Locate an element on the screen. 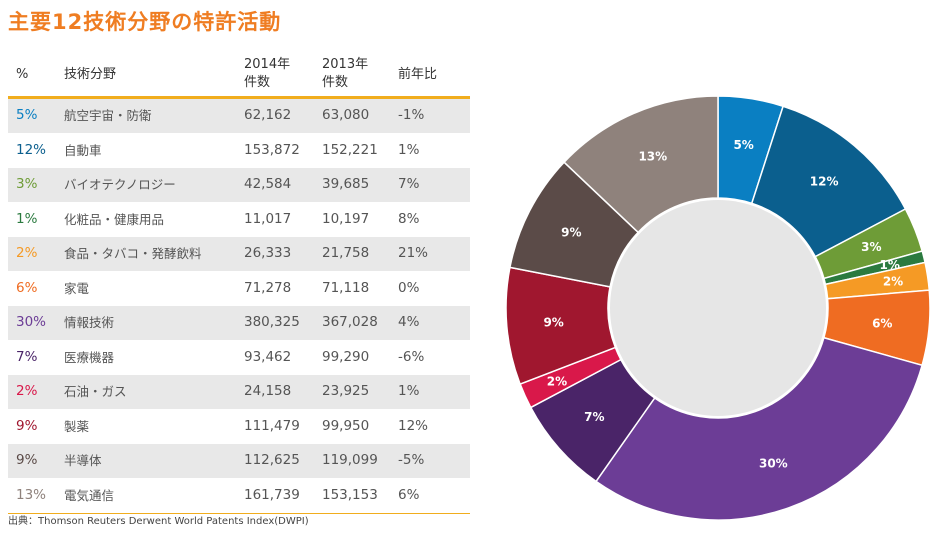  table-row: 1% 化粧品・健康用品 11,017 10,197 8% is located at coordinates (239, 220).